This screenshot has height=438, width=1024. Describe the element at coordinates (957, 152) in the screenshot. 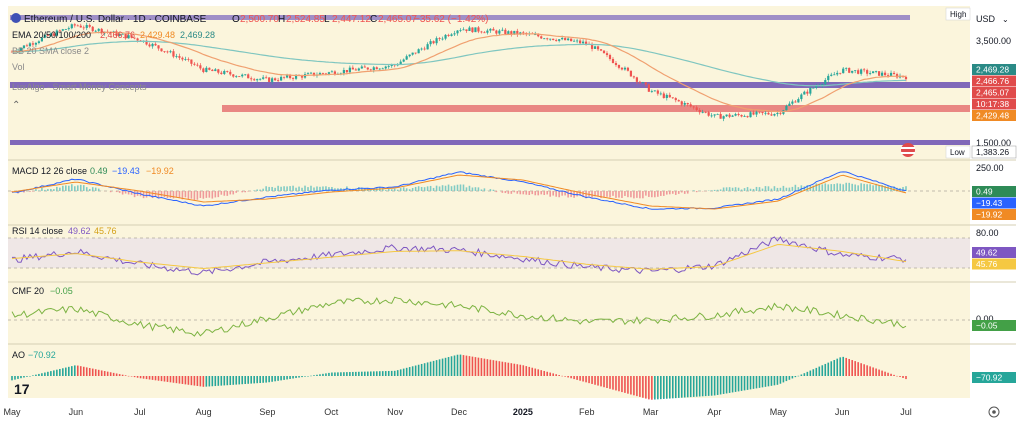

I see `low-label: Low` at that location.